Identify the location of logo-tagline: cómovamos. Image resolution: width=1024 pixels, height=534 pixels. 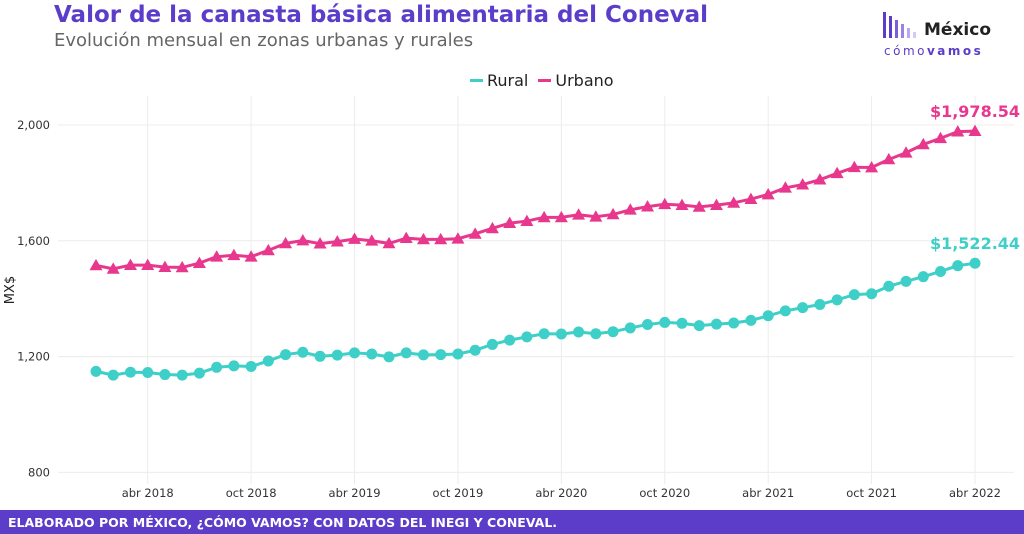
(933, 51).